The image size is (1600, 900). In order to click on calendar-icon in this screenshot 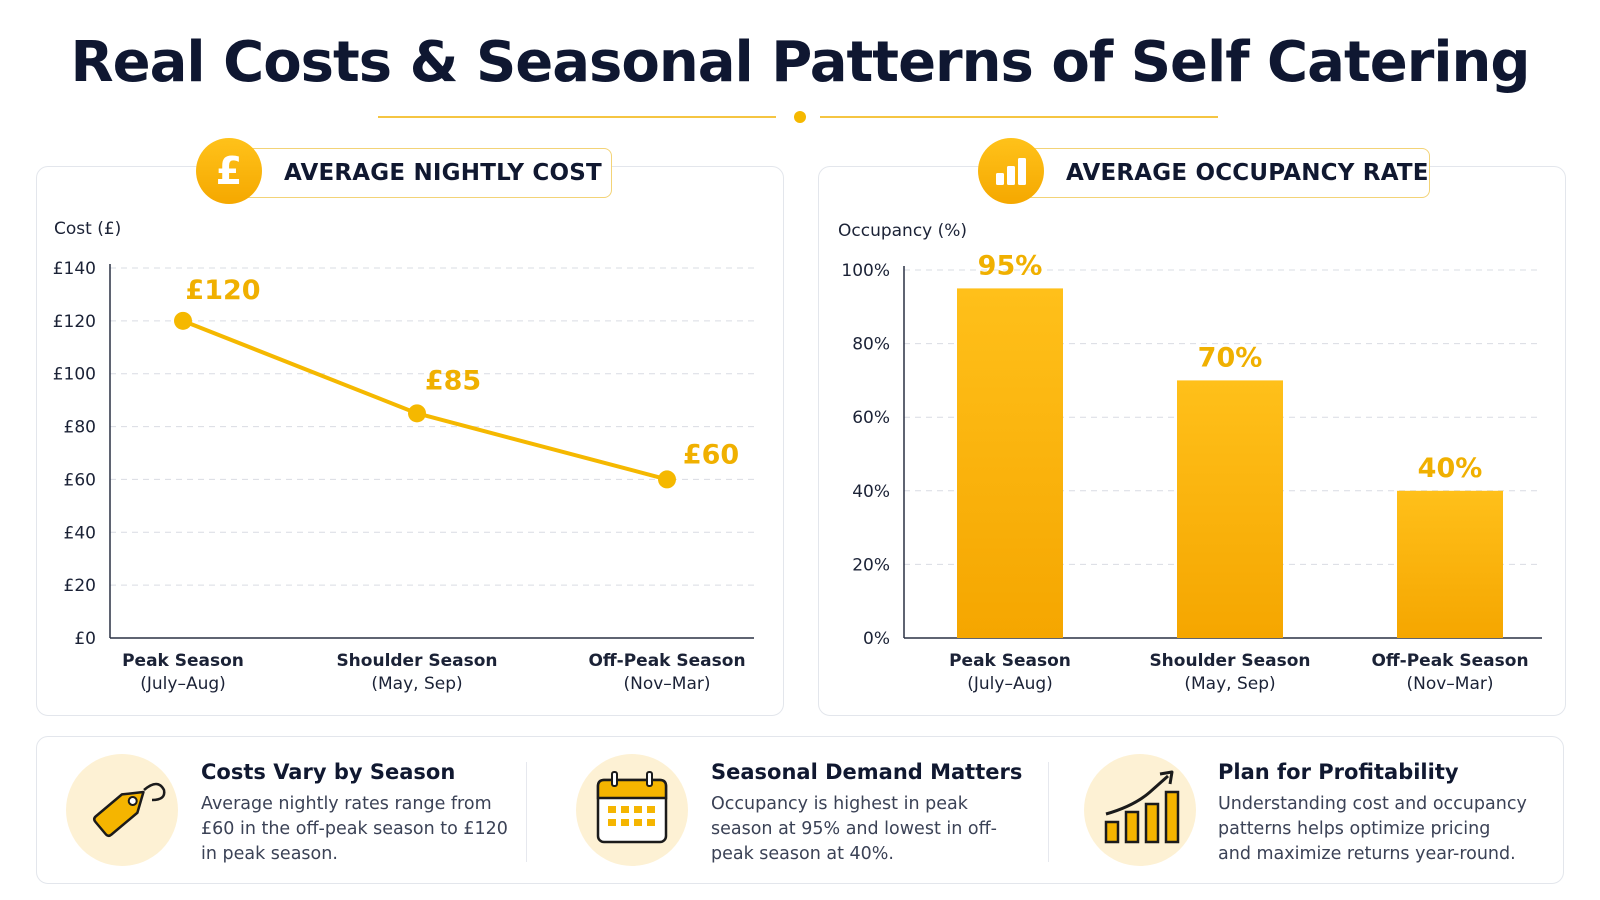, I will do `click(632, 810)`.